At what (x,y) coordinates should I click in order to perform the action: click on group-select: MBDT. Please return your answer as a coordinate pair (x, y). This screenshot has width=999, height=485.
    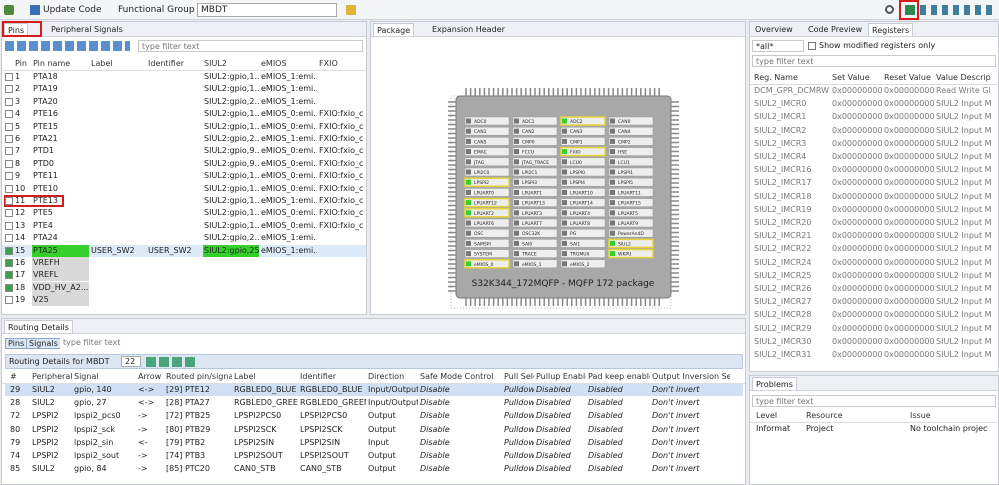
    Looking at the image, I should click on (267, 10).